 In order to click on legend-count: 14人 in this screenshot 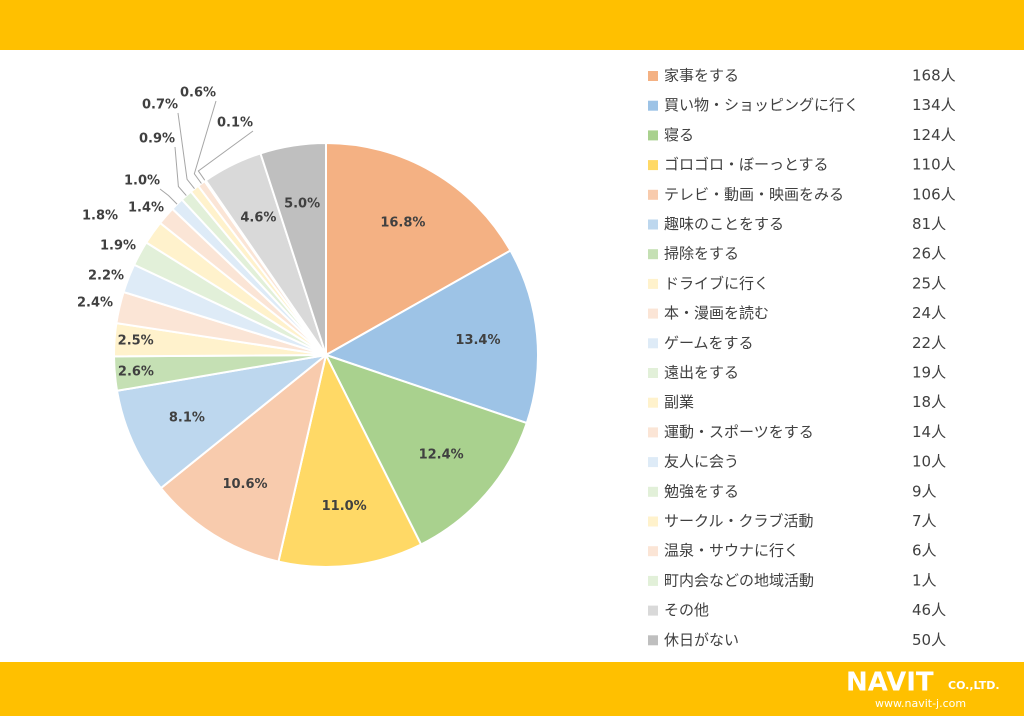, I will do `click(929, 432)`.